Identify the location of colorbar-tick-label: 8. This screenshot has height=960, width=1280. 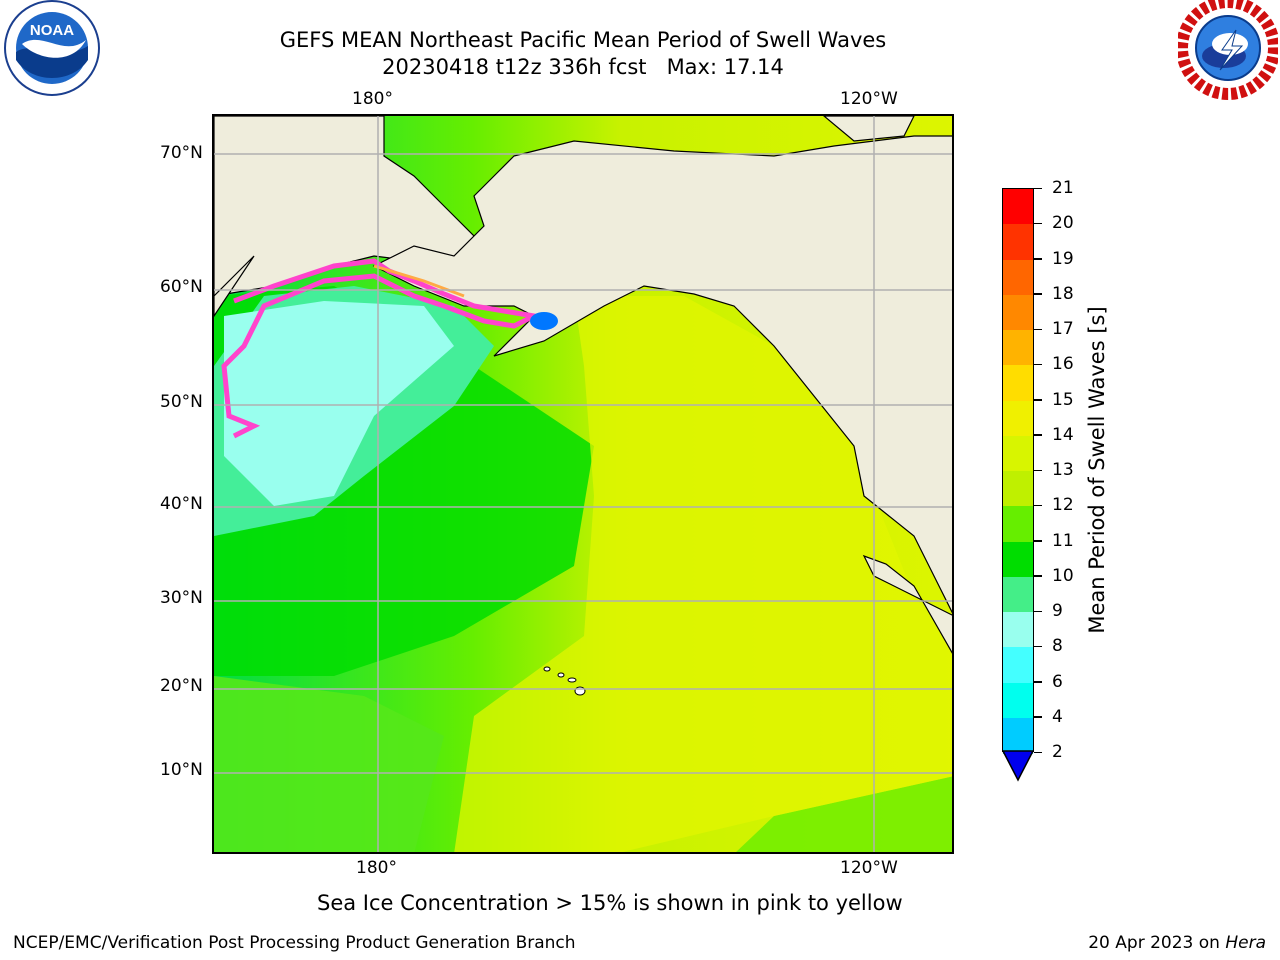
(1057, 646).